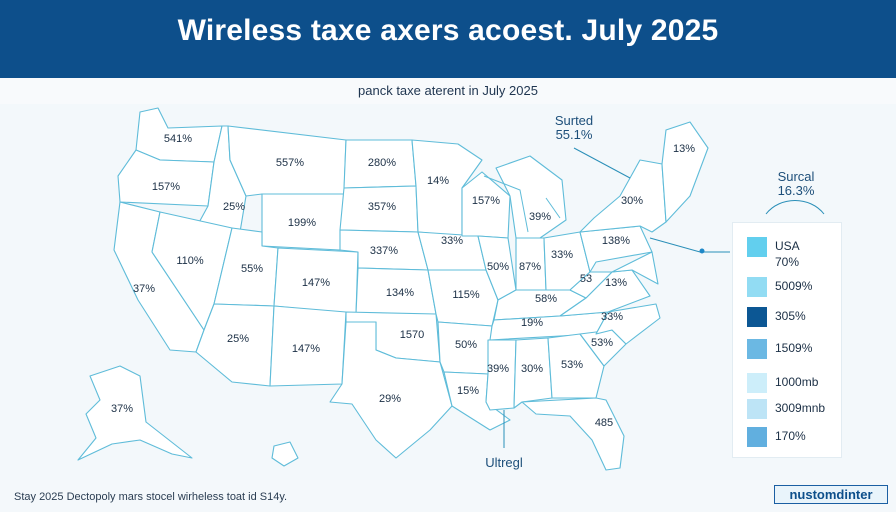  I want to click on callout-value: 55.1%, so click(574, 134).